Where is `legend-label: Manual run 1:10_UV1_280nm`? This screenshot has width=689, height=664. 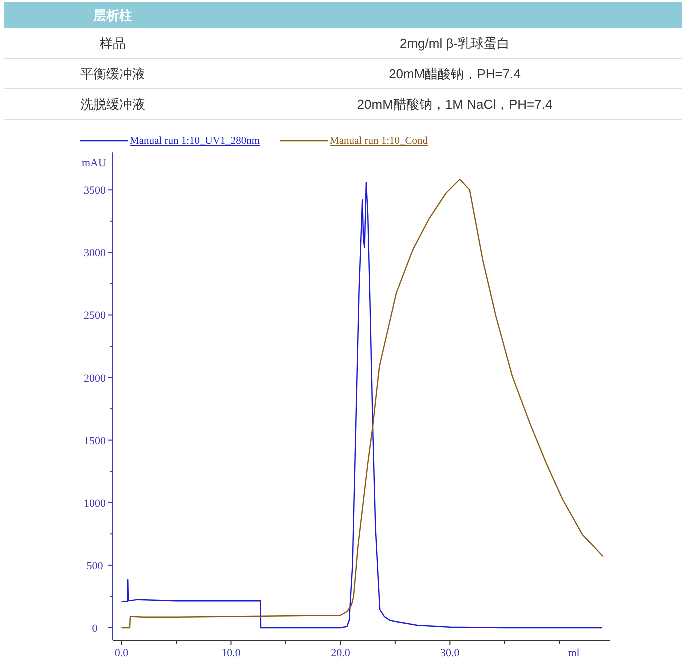
legend-label: Manual run 1:10_UV1_280nm is located at coordinates (195, 141).